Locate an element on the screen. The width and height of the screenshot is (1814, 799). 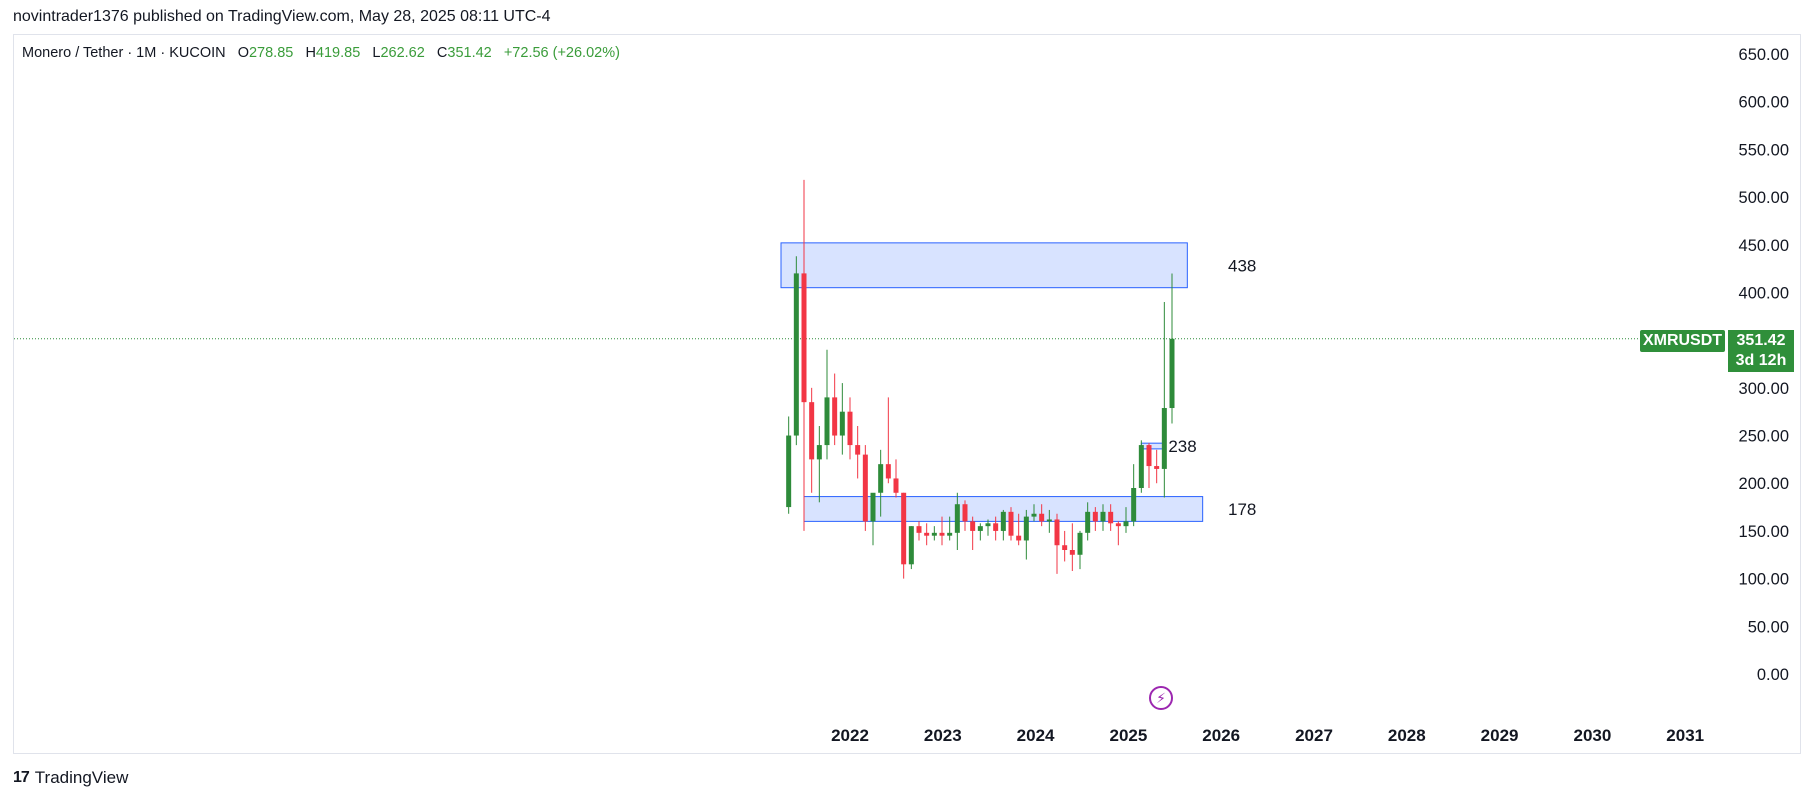
y-tick-label: 650.00 is located at coordinates (1764, 55).